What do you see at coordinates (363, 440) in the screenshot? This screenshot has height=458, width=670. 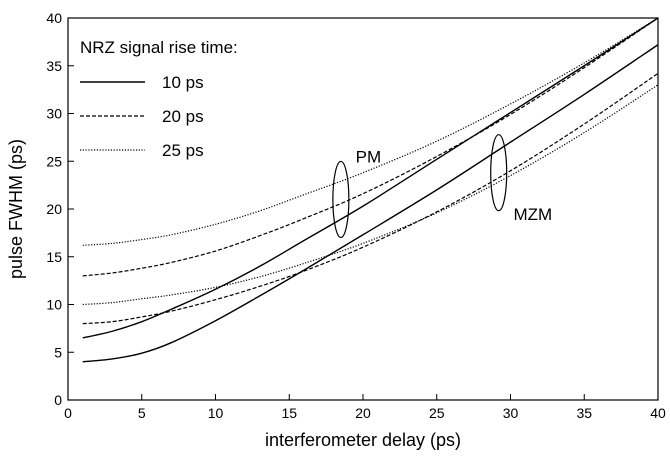 I see `x-axis-title: interferometer delay (ps)` at bounding box center [363, 440].